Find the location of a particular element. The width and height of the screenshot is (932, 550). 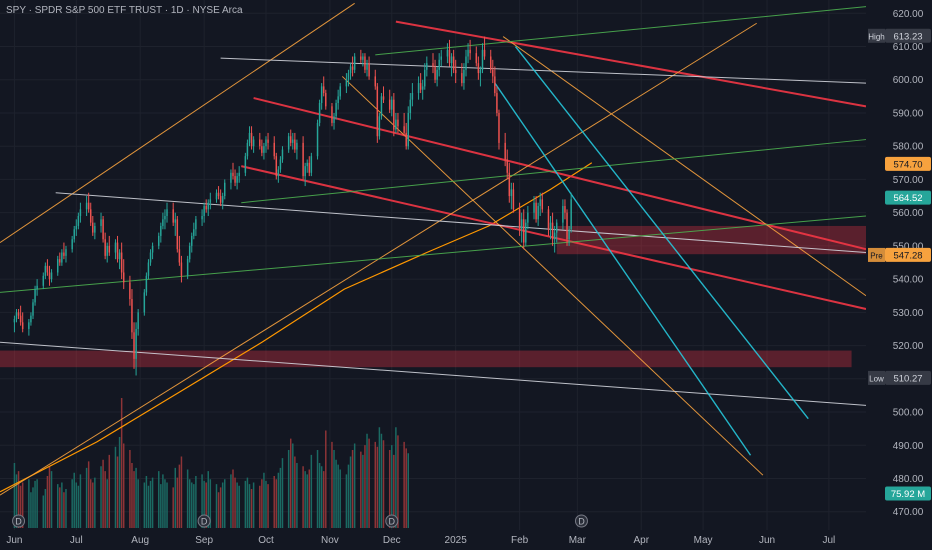

red-channel-top is located at coordinates (631, 64).